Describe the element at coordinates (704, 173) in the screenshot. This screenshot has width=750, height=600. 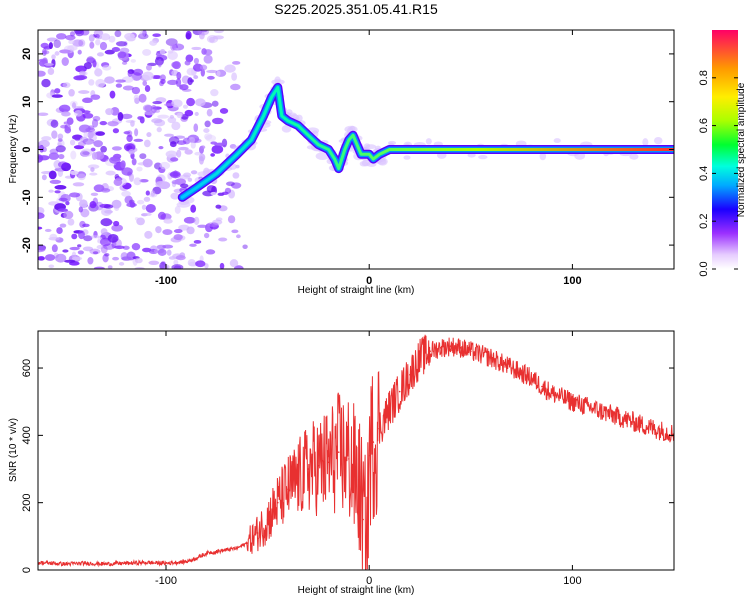
I see `colorbar-tick-label: 0.4` at that location.